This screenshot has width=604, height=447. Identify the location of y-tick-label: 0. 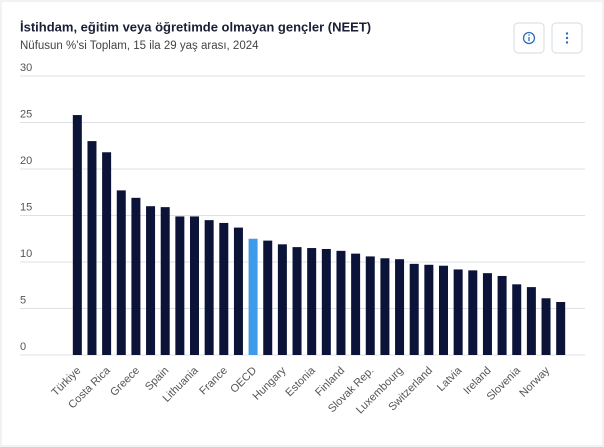
(23, 347).